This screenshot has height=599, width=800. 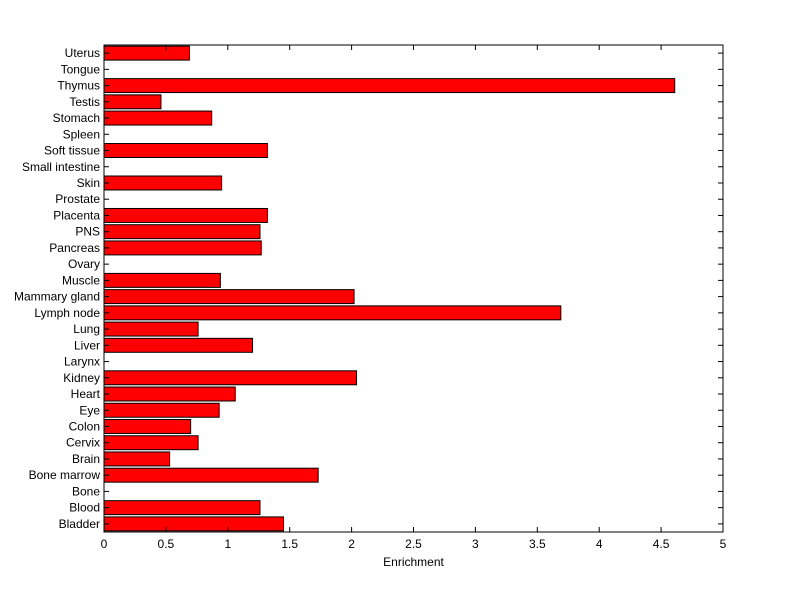 What do you see at coordinates (230, 378) in the screenshot?
I see `bar-kidney` at bounding box center [230, 378].